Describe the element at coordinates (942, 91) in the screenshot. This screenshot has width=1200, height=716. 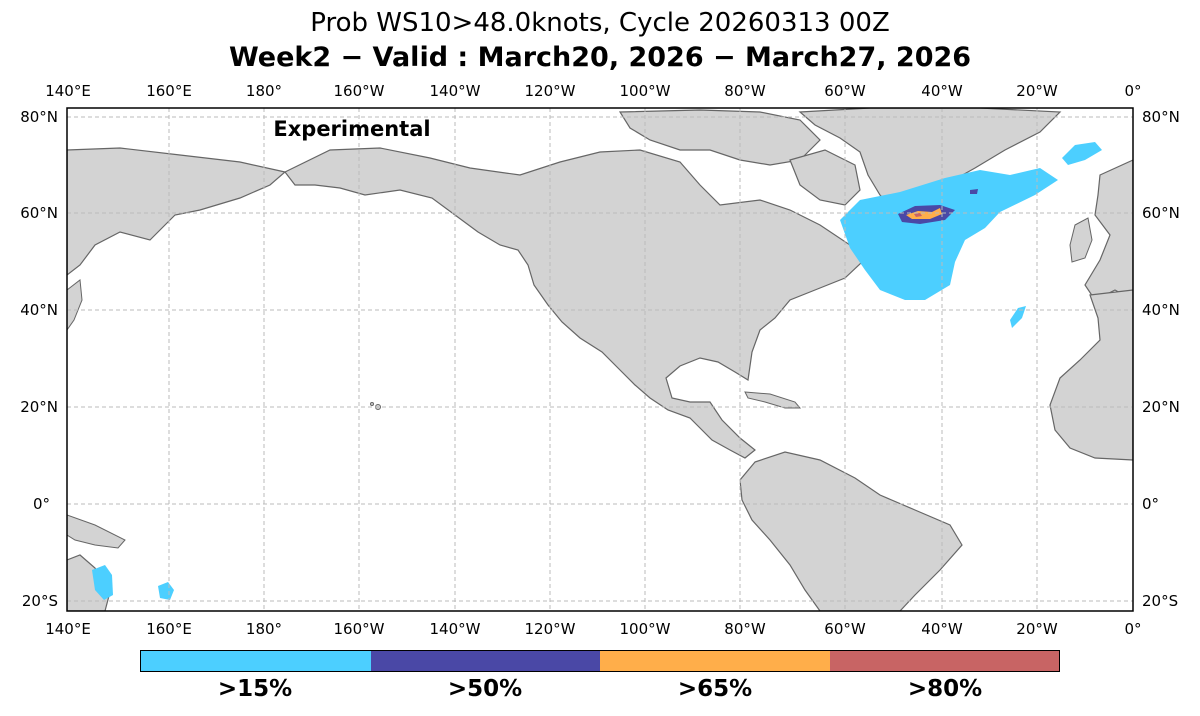
I see `lon-tick-top: 40°W` at that location.